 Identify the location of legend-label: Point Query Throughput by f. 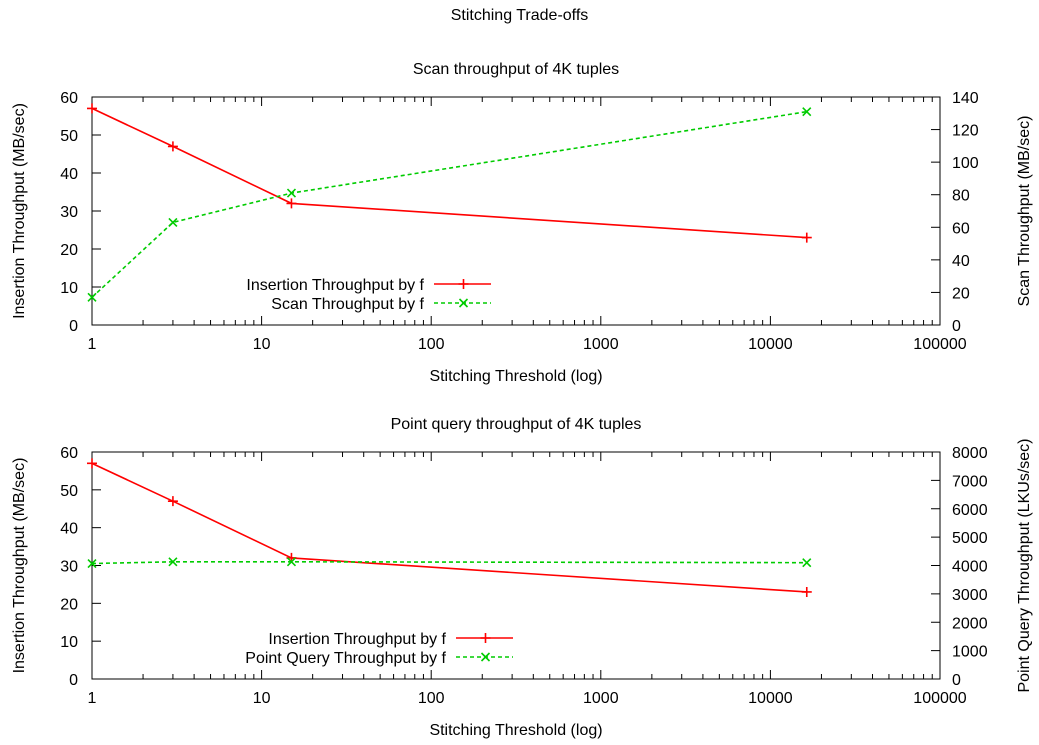
(345, 658).